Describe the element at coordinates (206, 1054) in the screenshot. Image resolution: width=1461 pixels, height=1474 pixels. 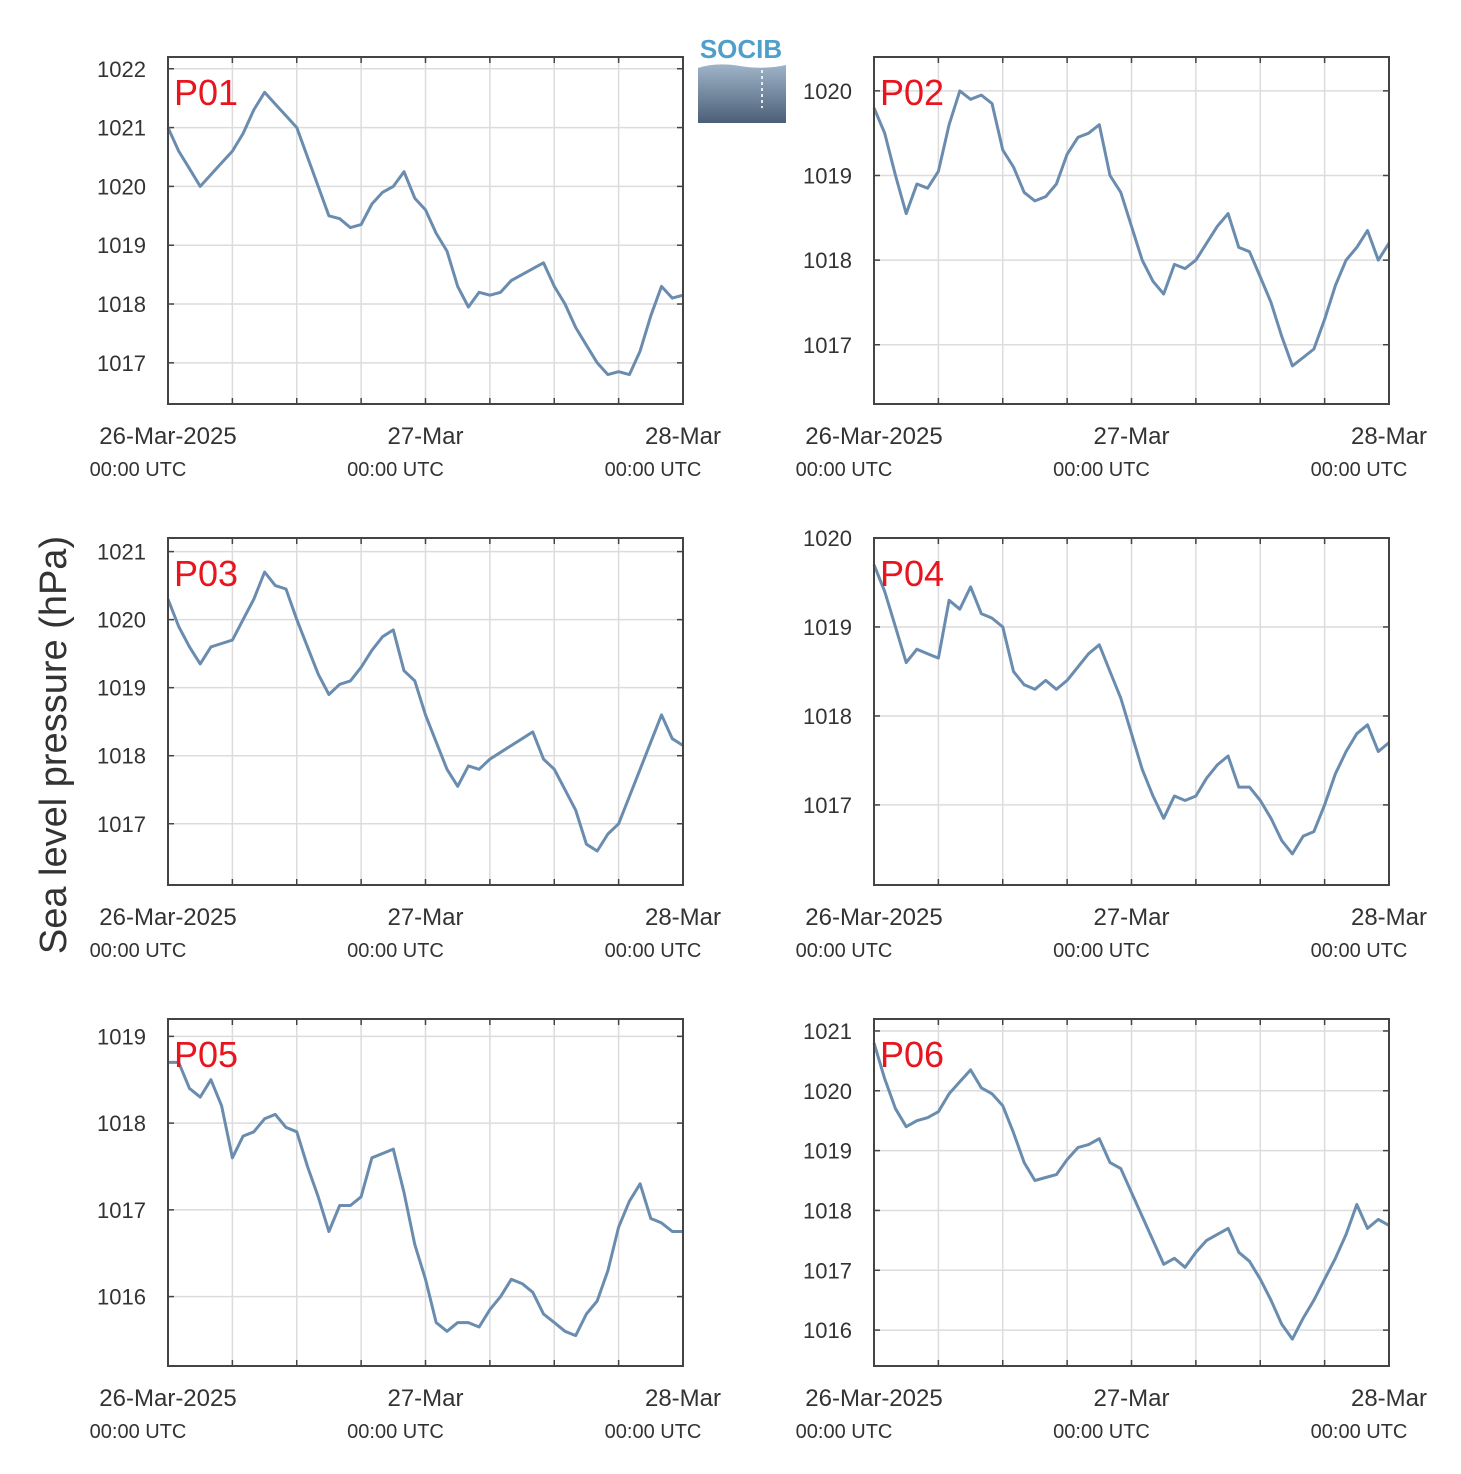
I see `panel-label: P05` at that location.